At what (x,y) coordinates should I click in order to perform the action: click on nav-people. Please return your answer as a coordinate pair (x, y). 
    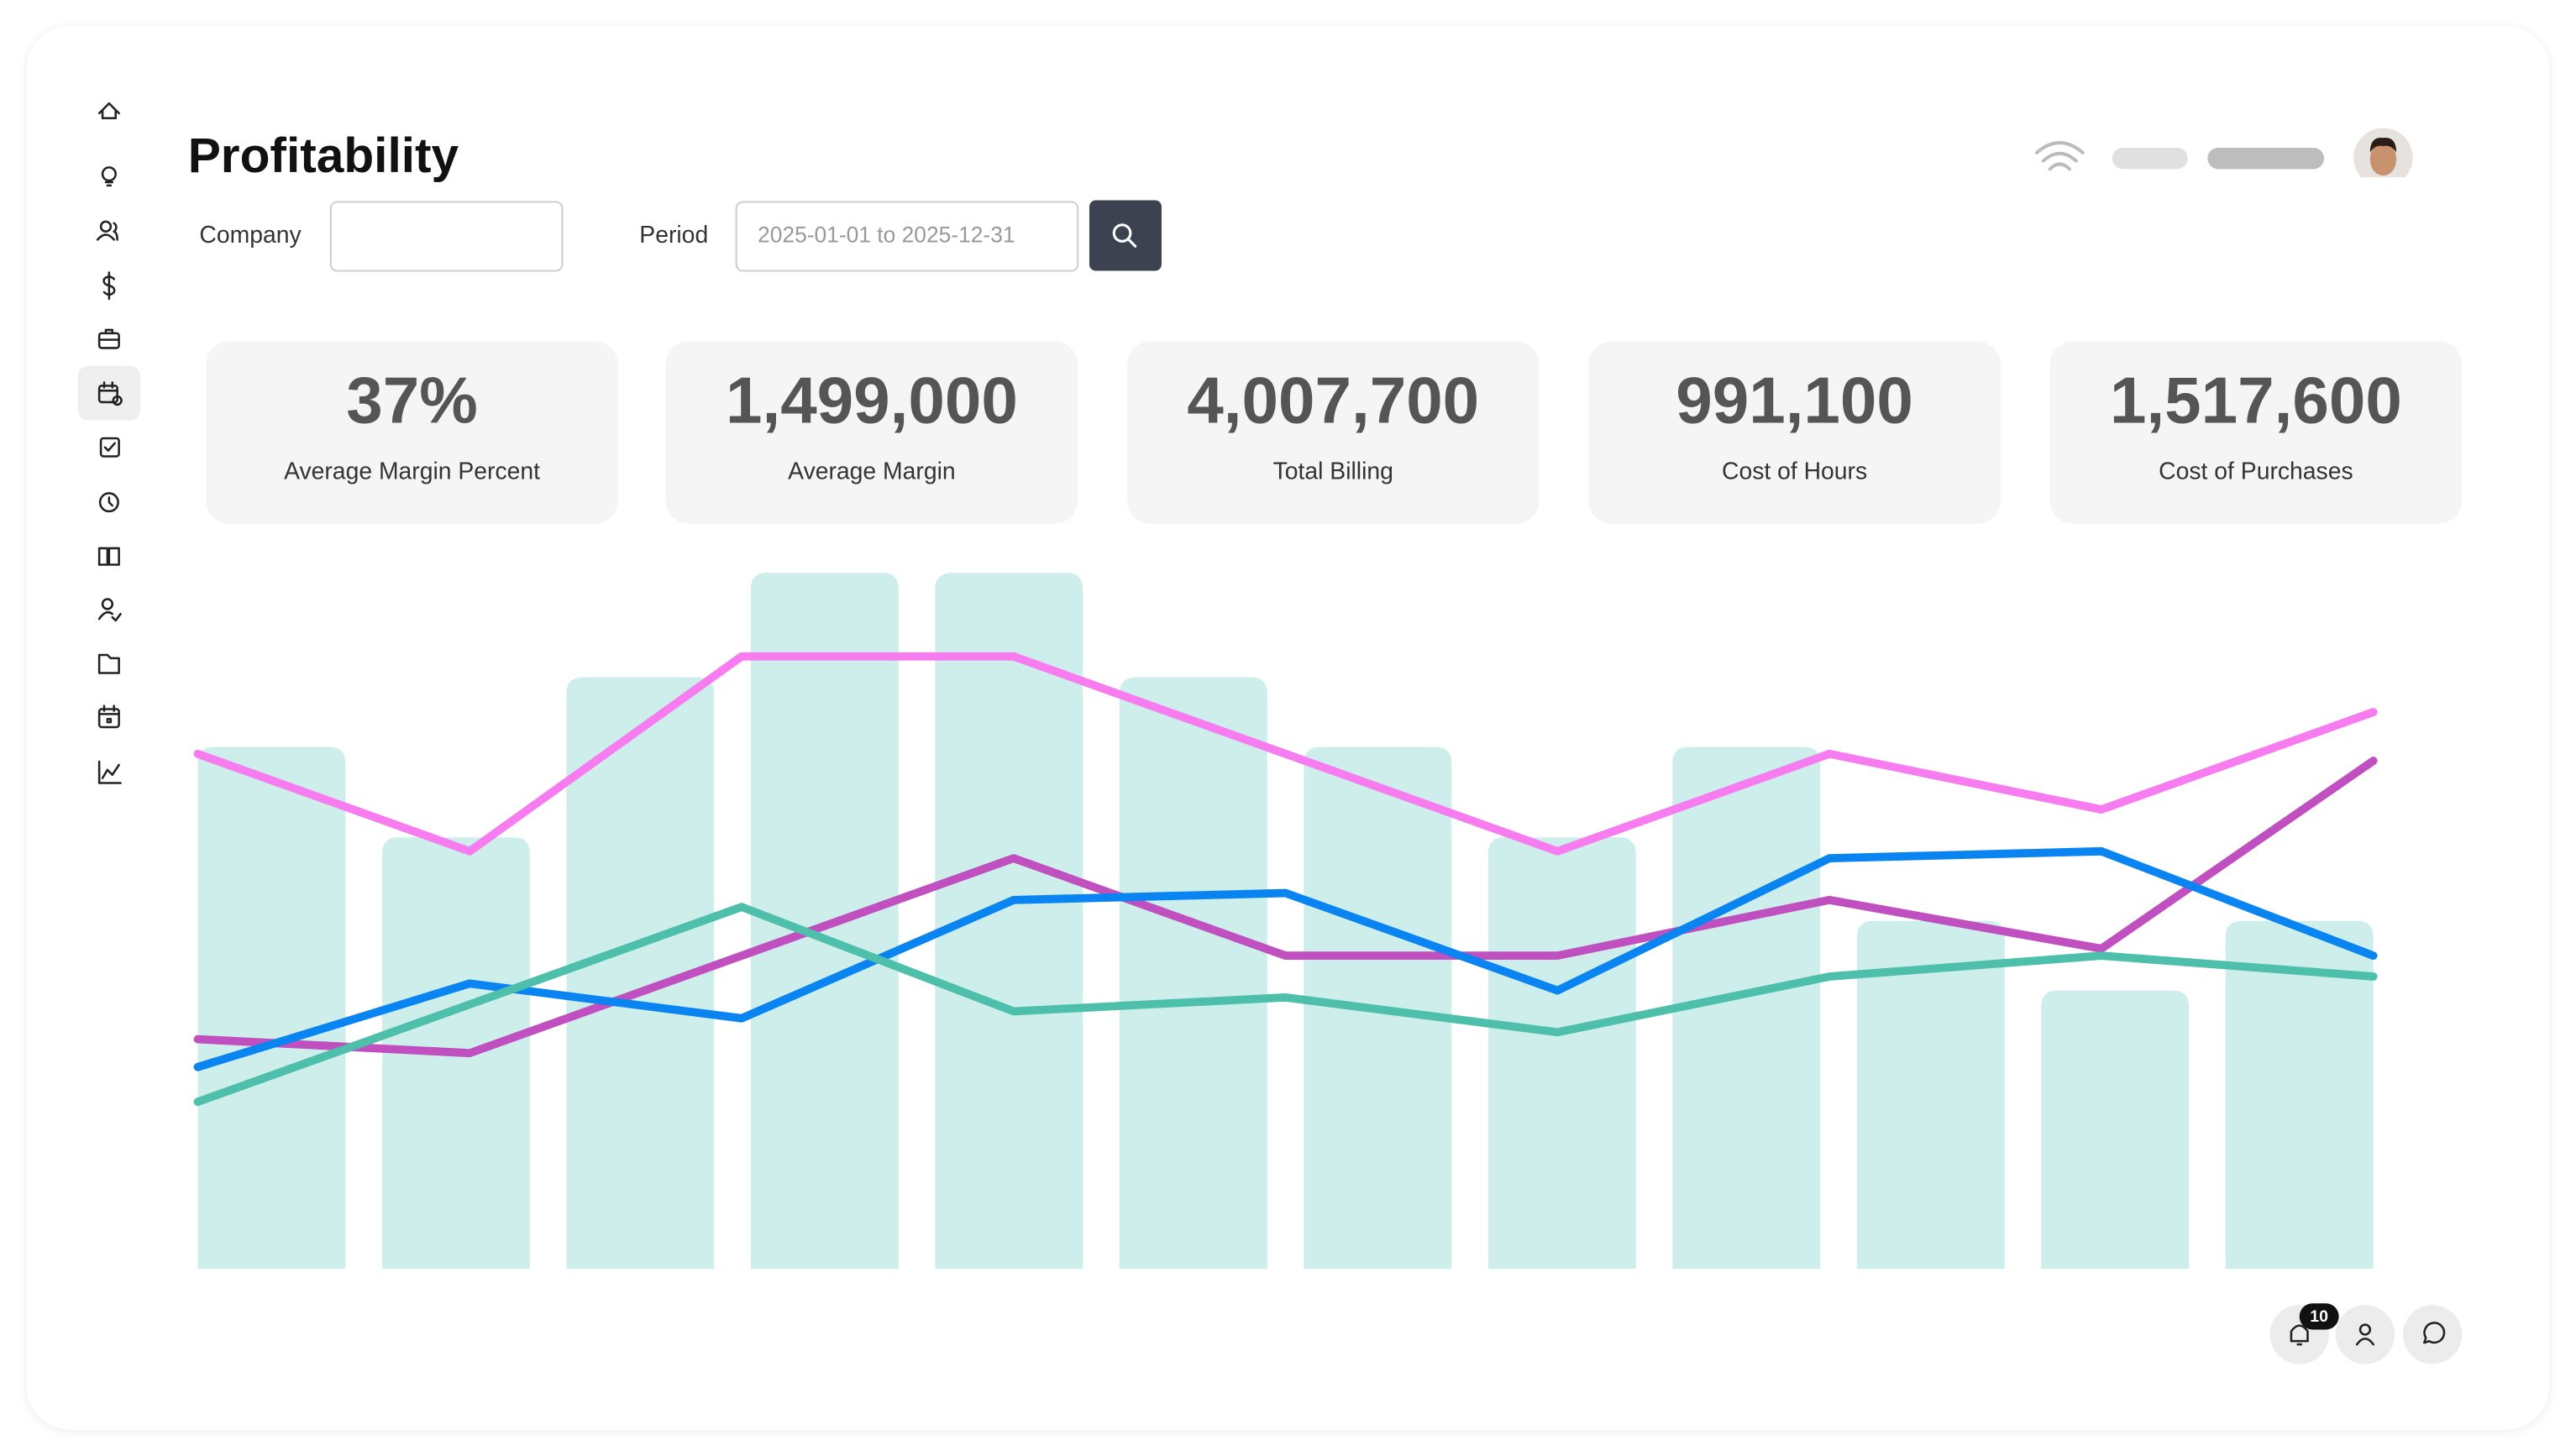
    Looking at the image, I should click on (107, 230).